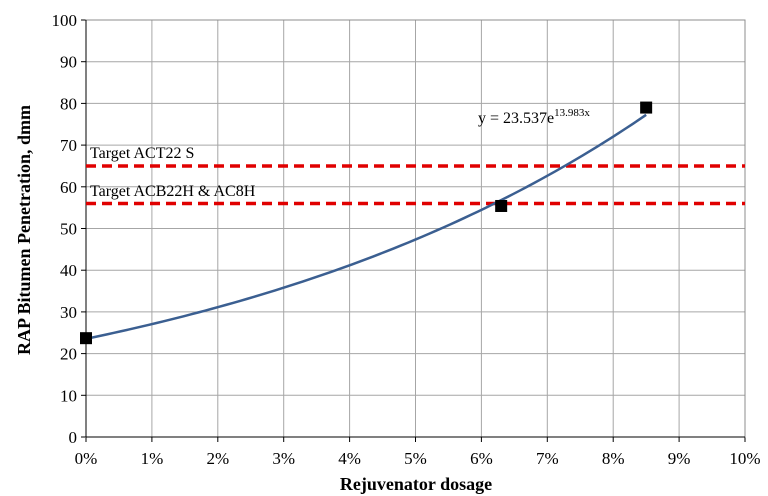 This screenshot has width=768, height=496. What do you see at coordinates (24, 230) in the screenshot?
I see `y-axis-title: RAP Bitumen Penetration, dmm` at bounding box center [24, 230].